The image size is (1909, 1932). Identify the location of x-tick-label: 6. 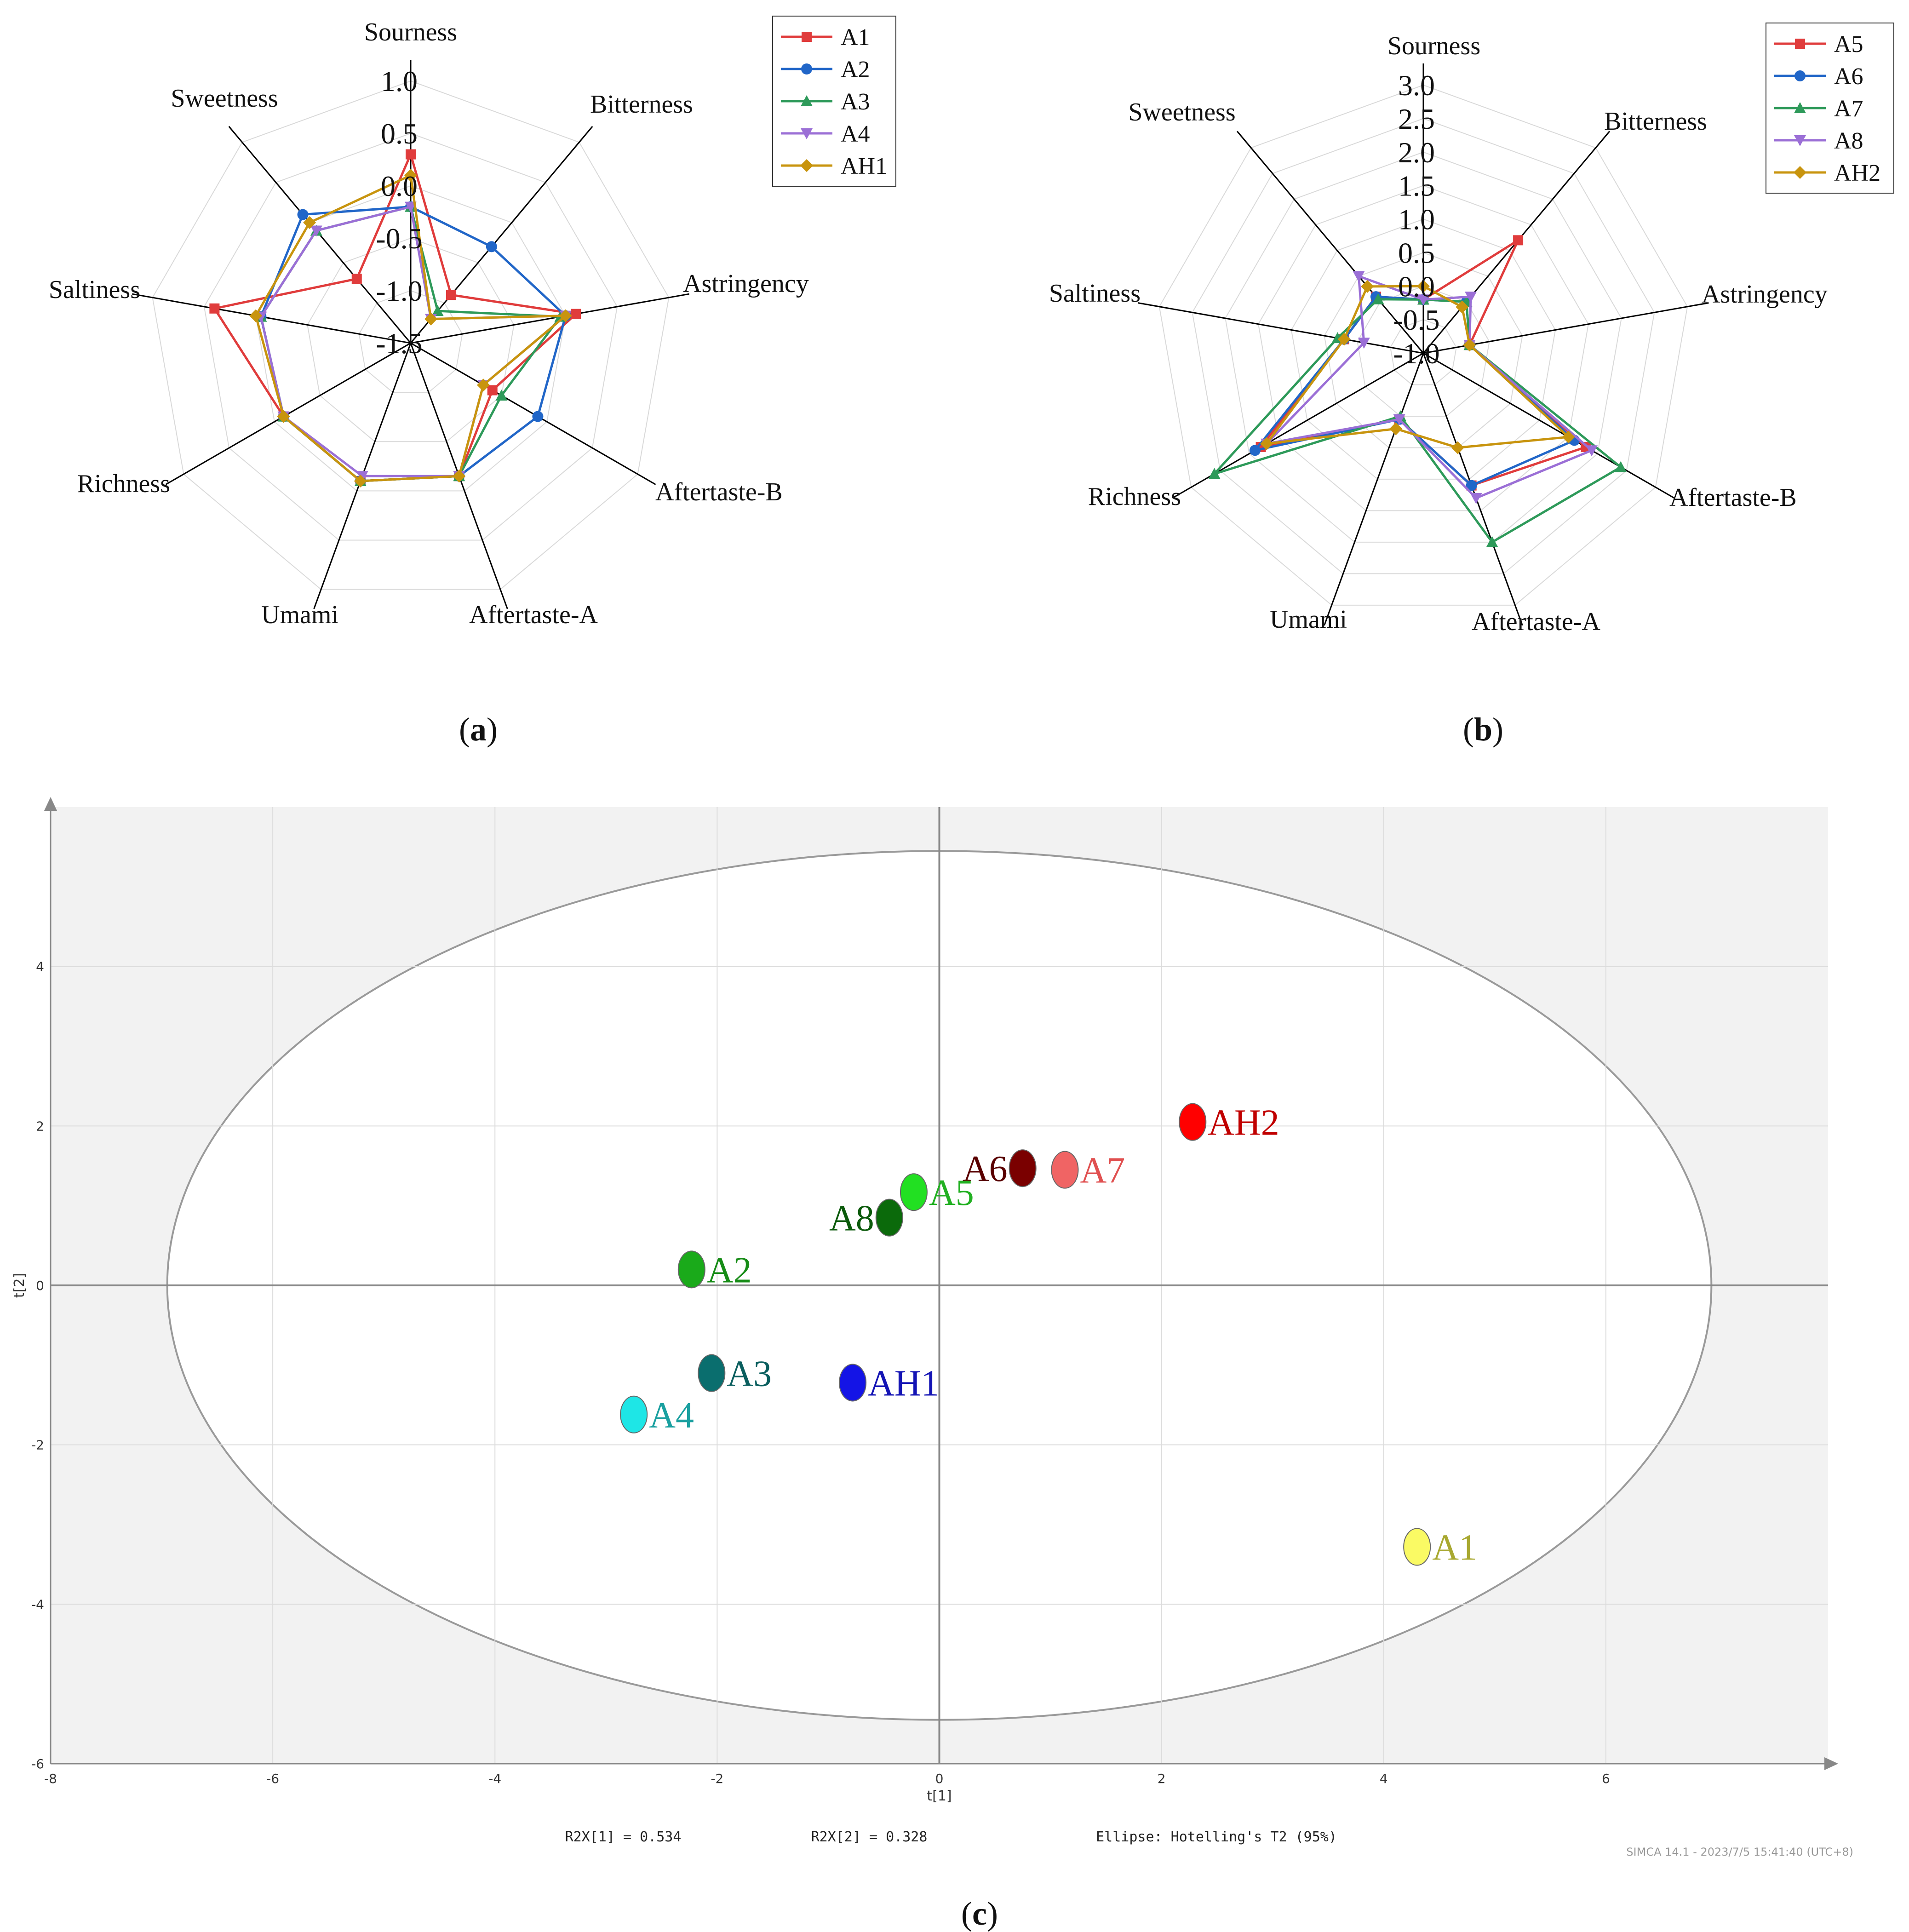
(1606, 1779).